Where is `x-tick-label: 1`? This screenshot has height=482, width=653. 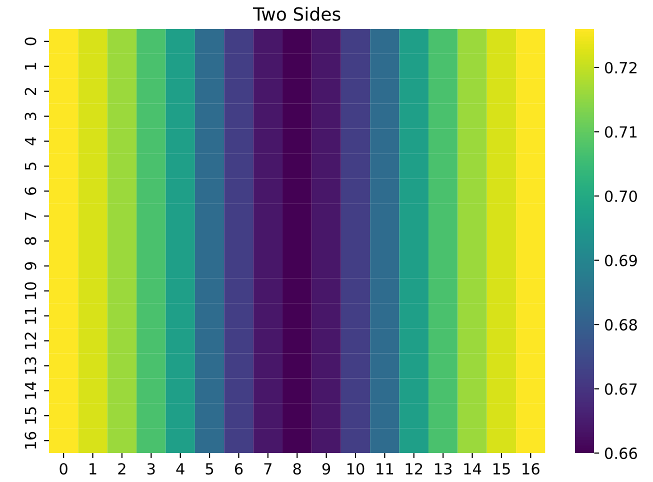 x-tick-label: 1 is located at coordinates (93, 468).